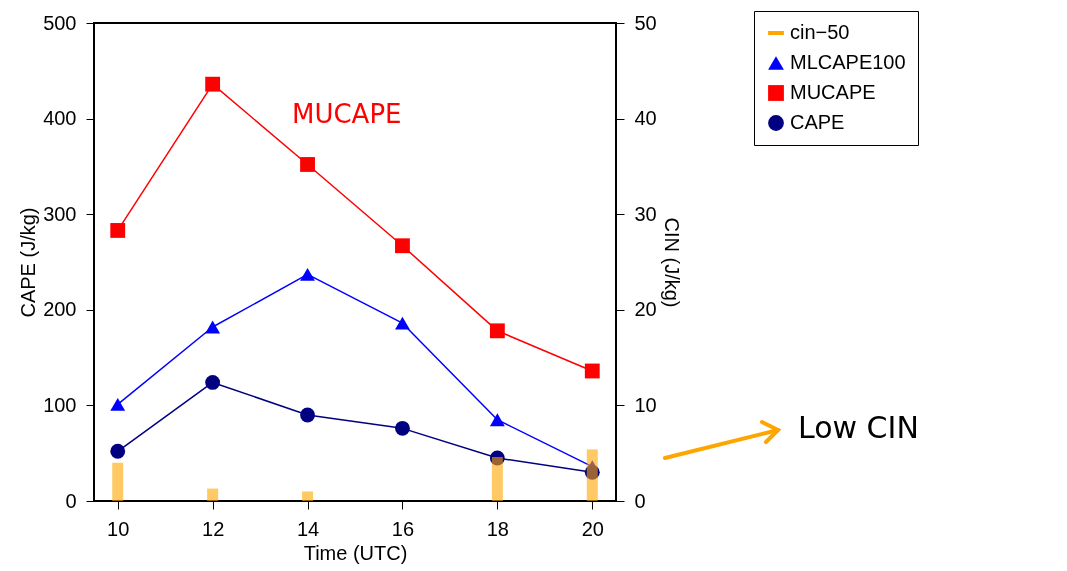  What do you see at coordinates (213, 528) in the screenshot?
I see `x-tick-label: 12` at bounding box center [213, 528].